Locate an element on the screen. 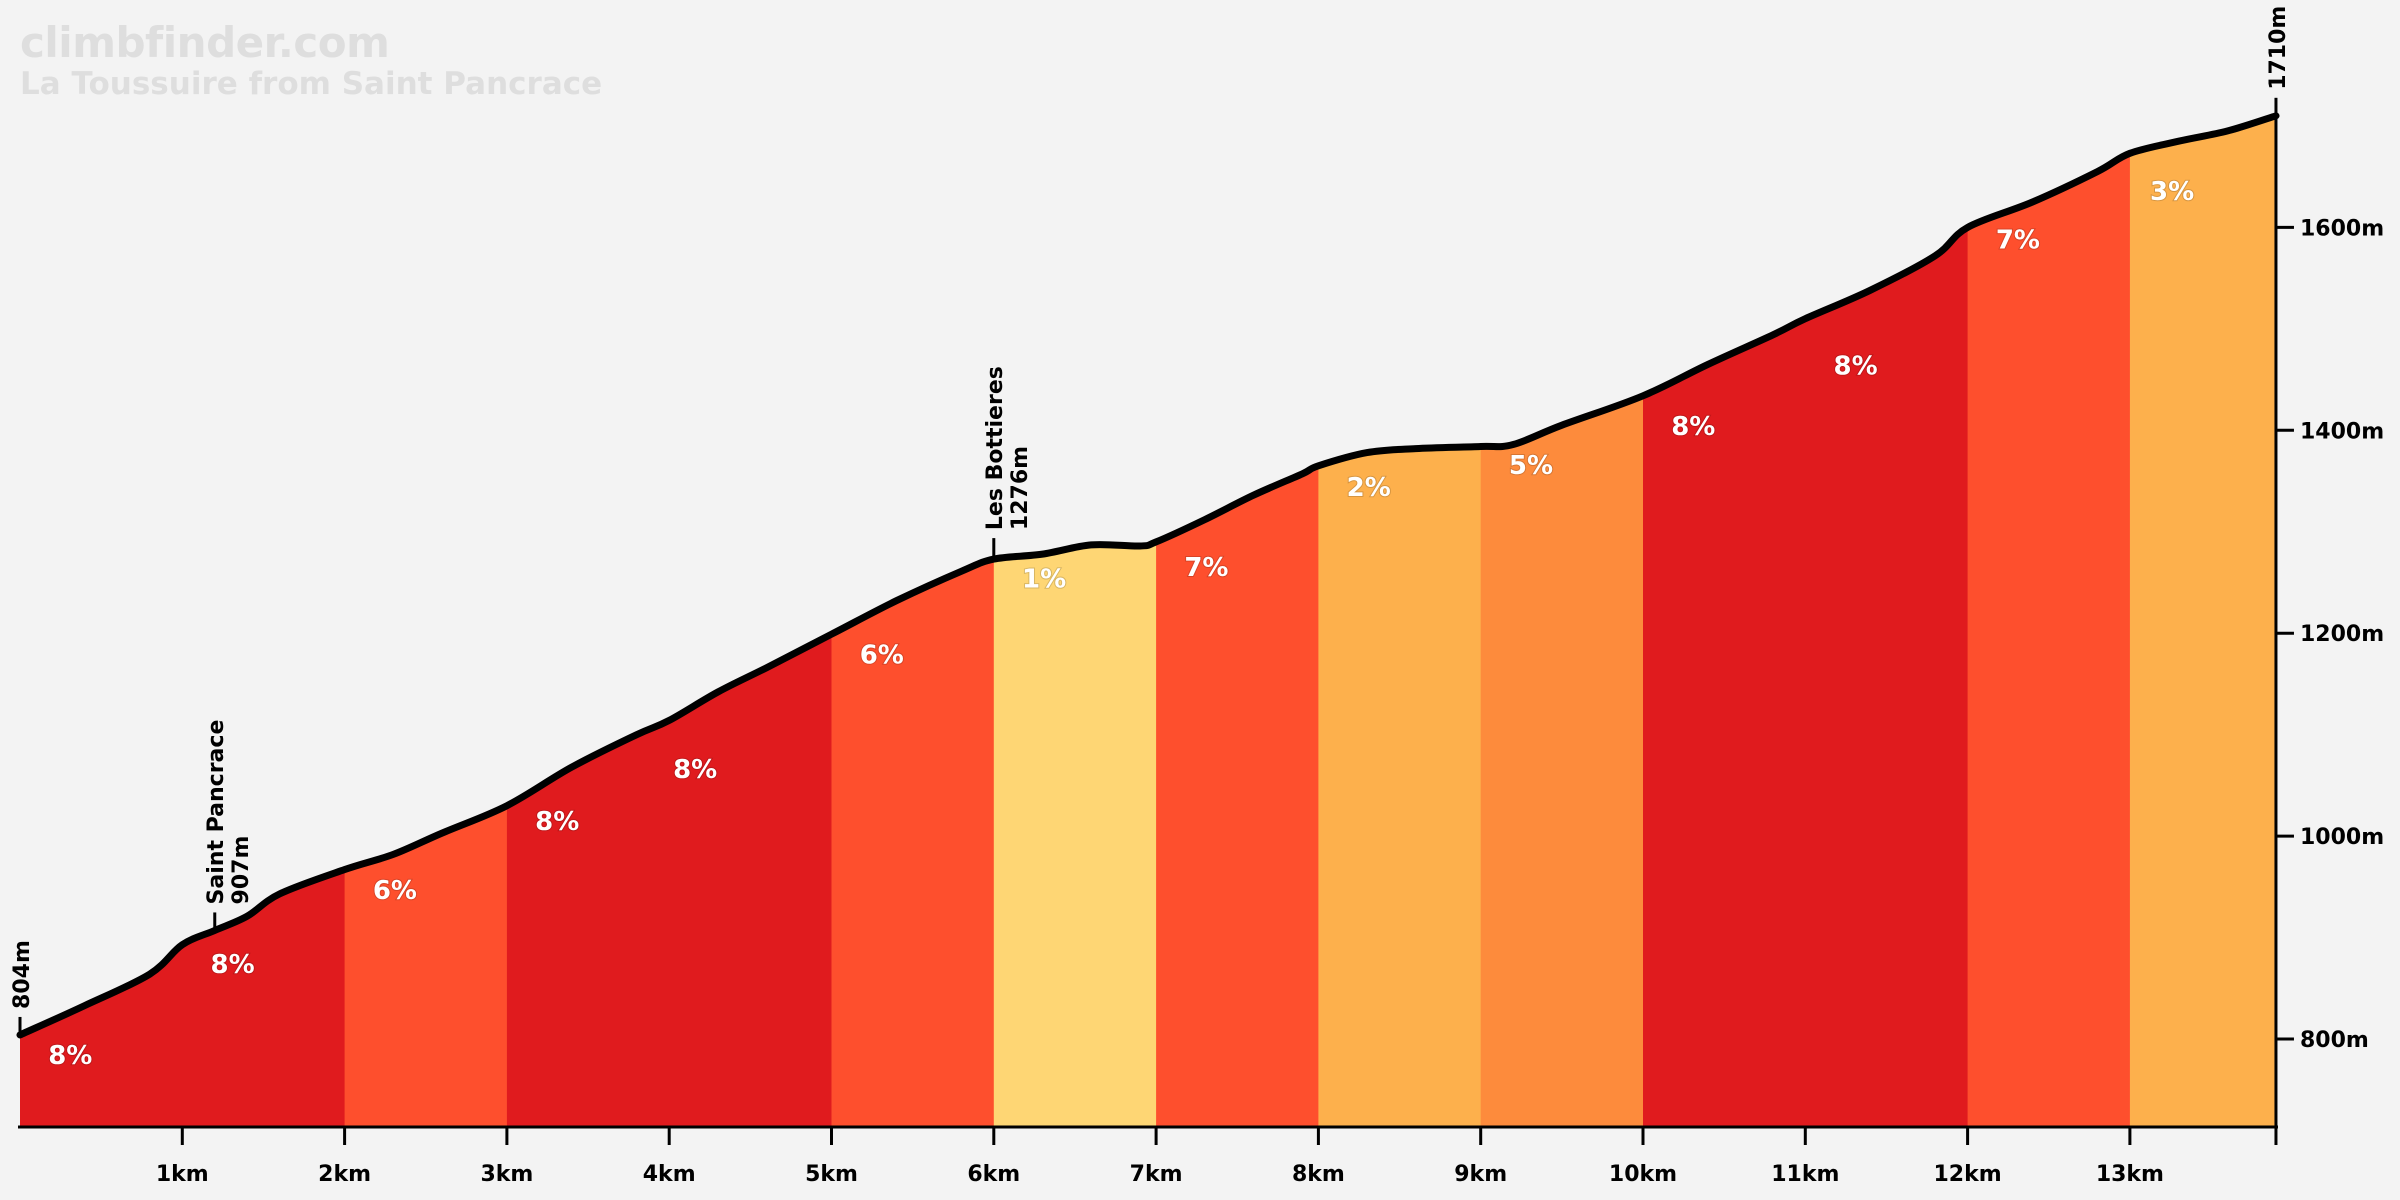 Image resolution: width=2400 pixels, height=1200 pixels. x-tick-label: 5km is located at coordinates (831, 1174).